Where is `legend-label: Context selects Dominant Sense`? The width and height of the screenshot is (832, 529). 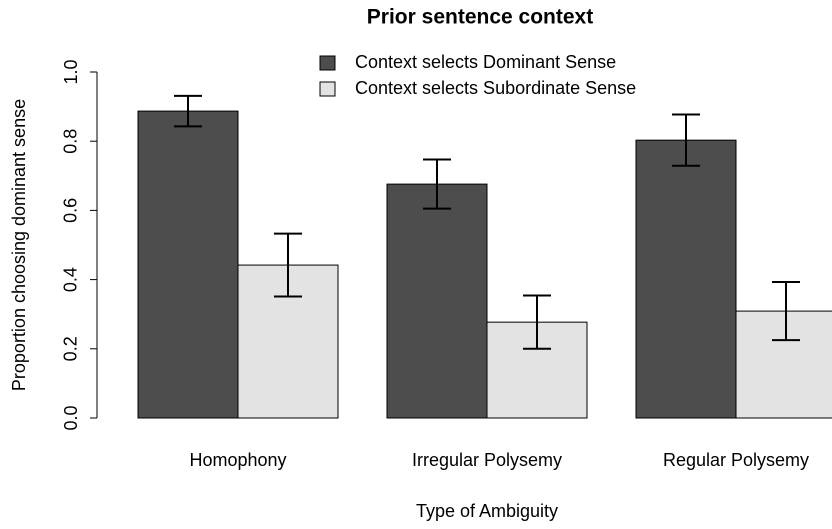 legend-label: Context selects Dominant Sense is located at coordinates (485, 62).